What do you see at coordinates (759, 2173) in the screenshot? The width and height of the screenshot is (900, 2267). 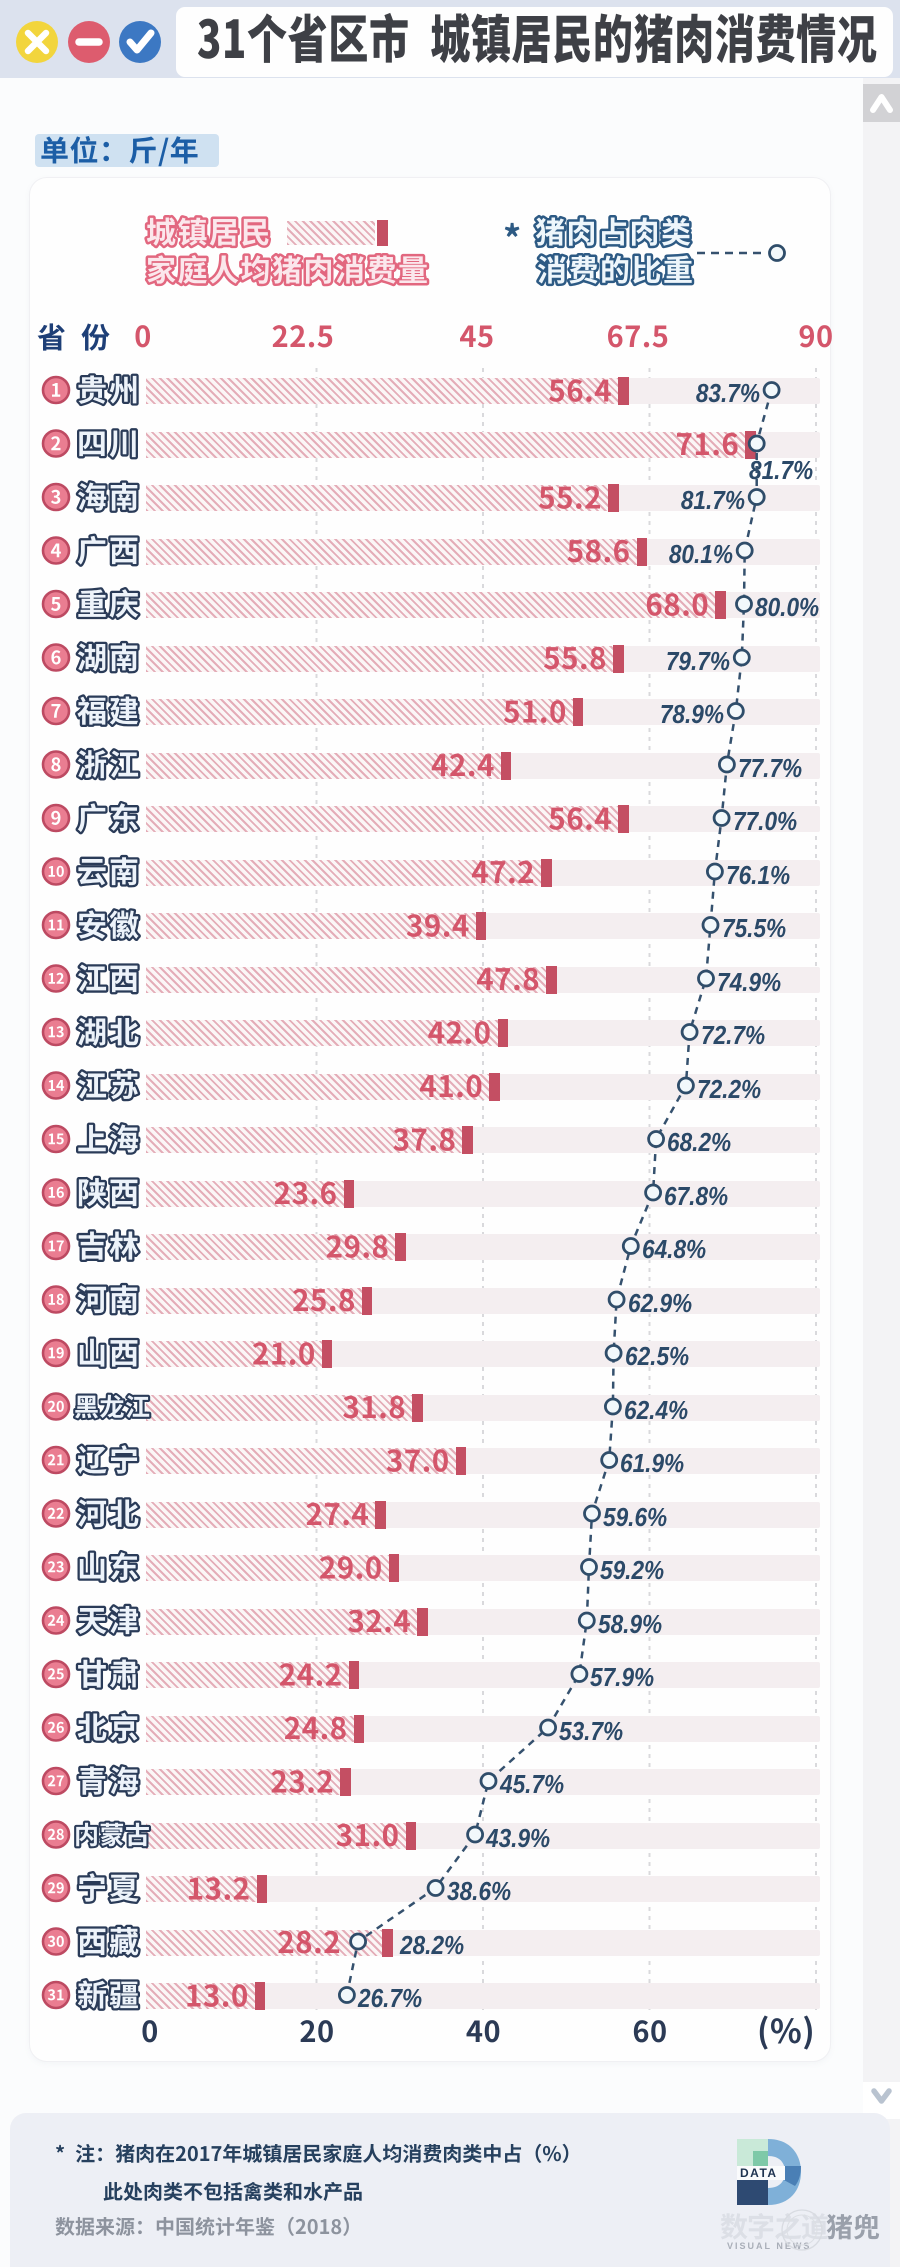 I see `svg-text: DATA` at bounding box center [759, 2173].